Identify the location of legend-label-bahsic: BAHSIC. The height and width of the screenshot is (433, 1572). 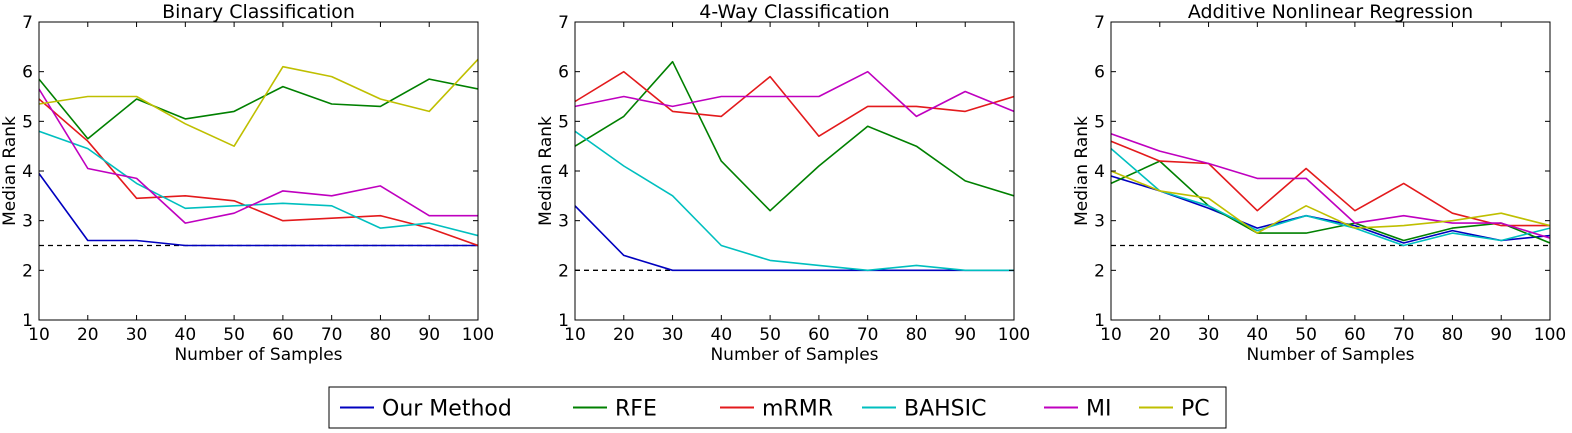
(945, 409).